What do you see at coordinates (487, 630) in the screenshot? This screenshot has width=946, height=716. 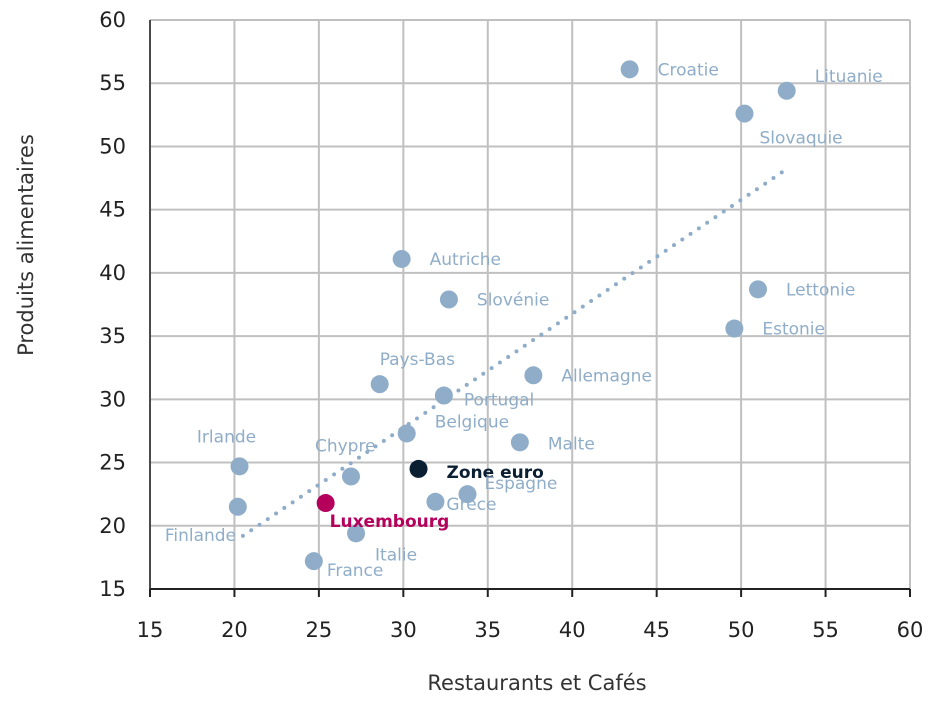 I see `x-tick-label-4: 35` at bounding box center [487, 630].